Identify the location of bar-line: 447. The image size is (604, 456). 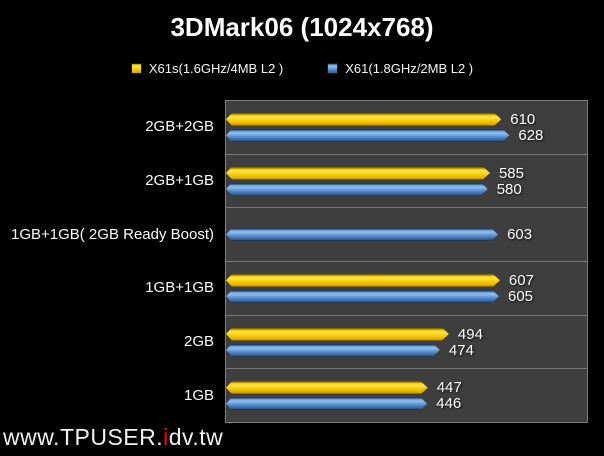
(406, 388).